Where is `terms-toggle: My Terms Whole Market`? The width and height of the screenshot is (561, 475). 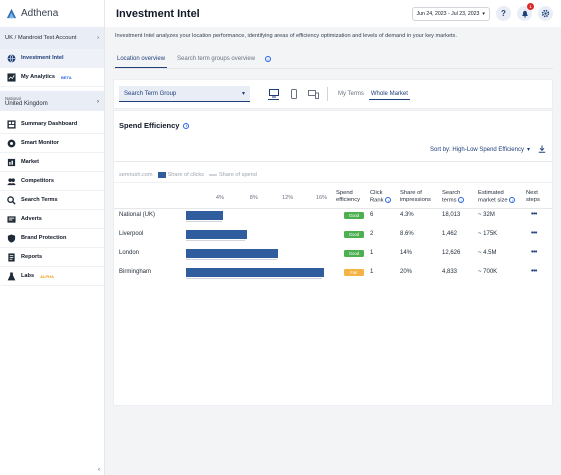 terms-toggle: My Terms Whole Market is located at coordinates (373, 94).